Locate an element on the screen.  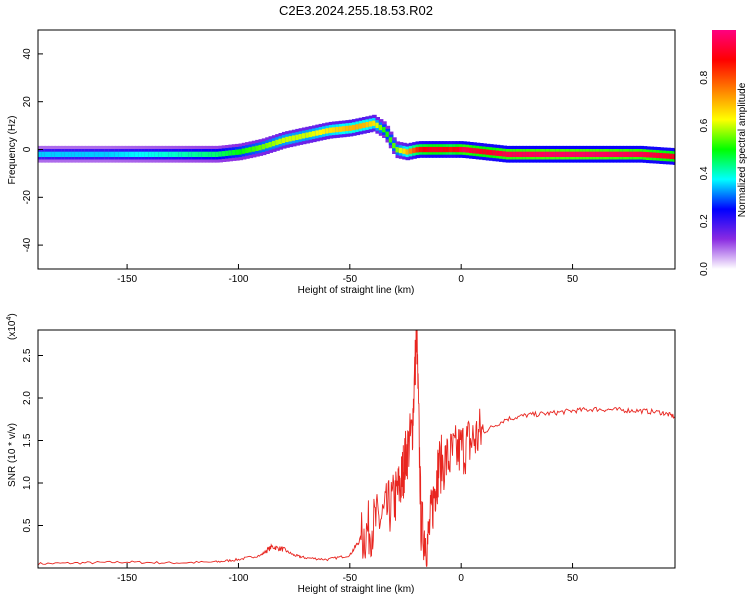
y-tick-label: -40 is located at coordinates (27, 244).